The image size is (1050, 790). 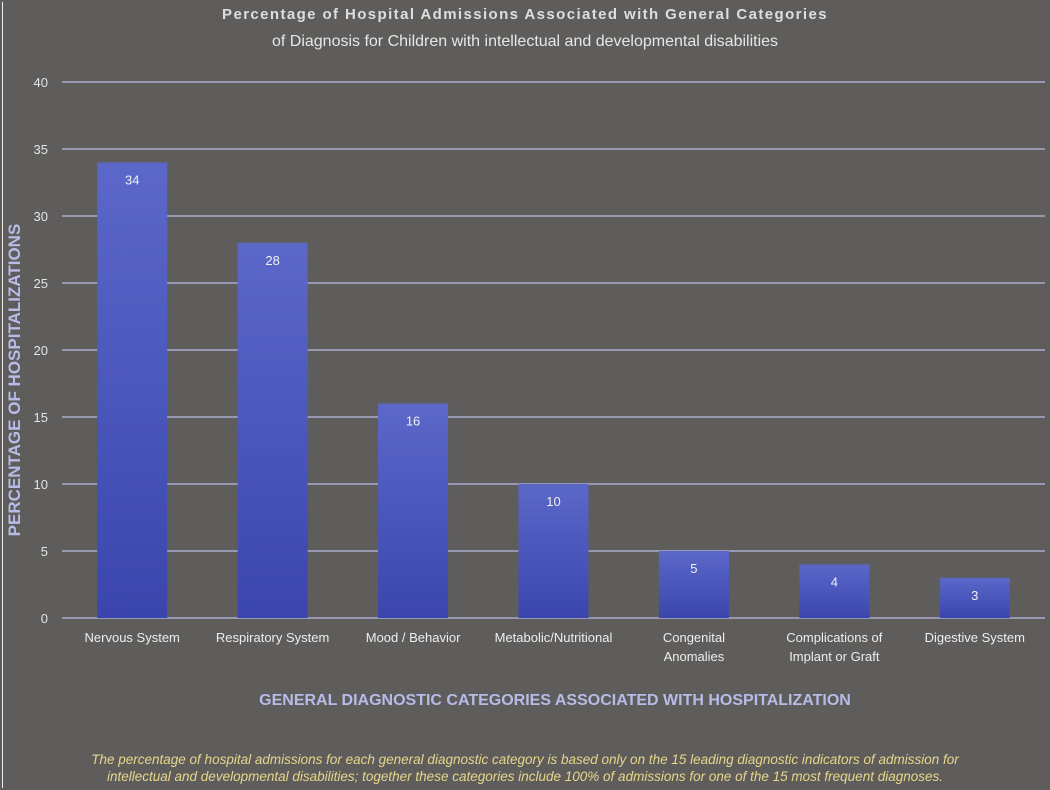 I want to click on y-tick-label: 35, so click(x=41, y=149).